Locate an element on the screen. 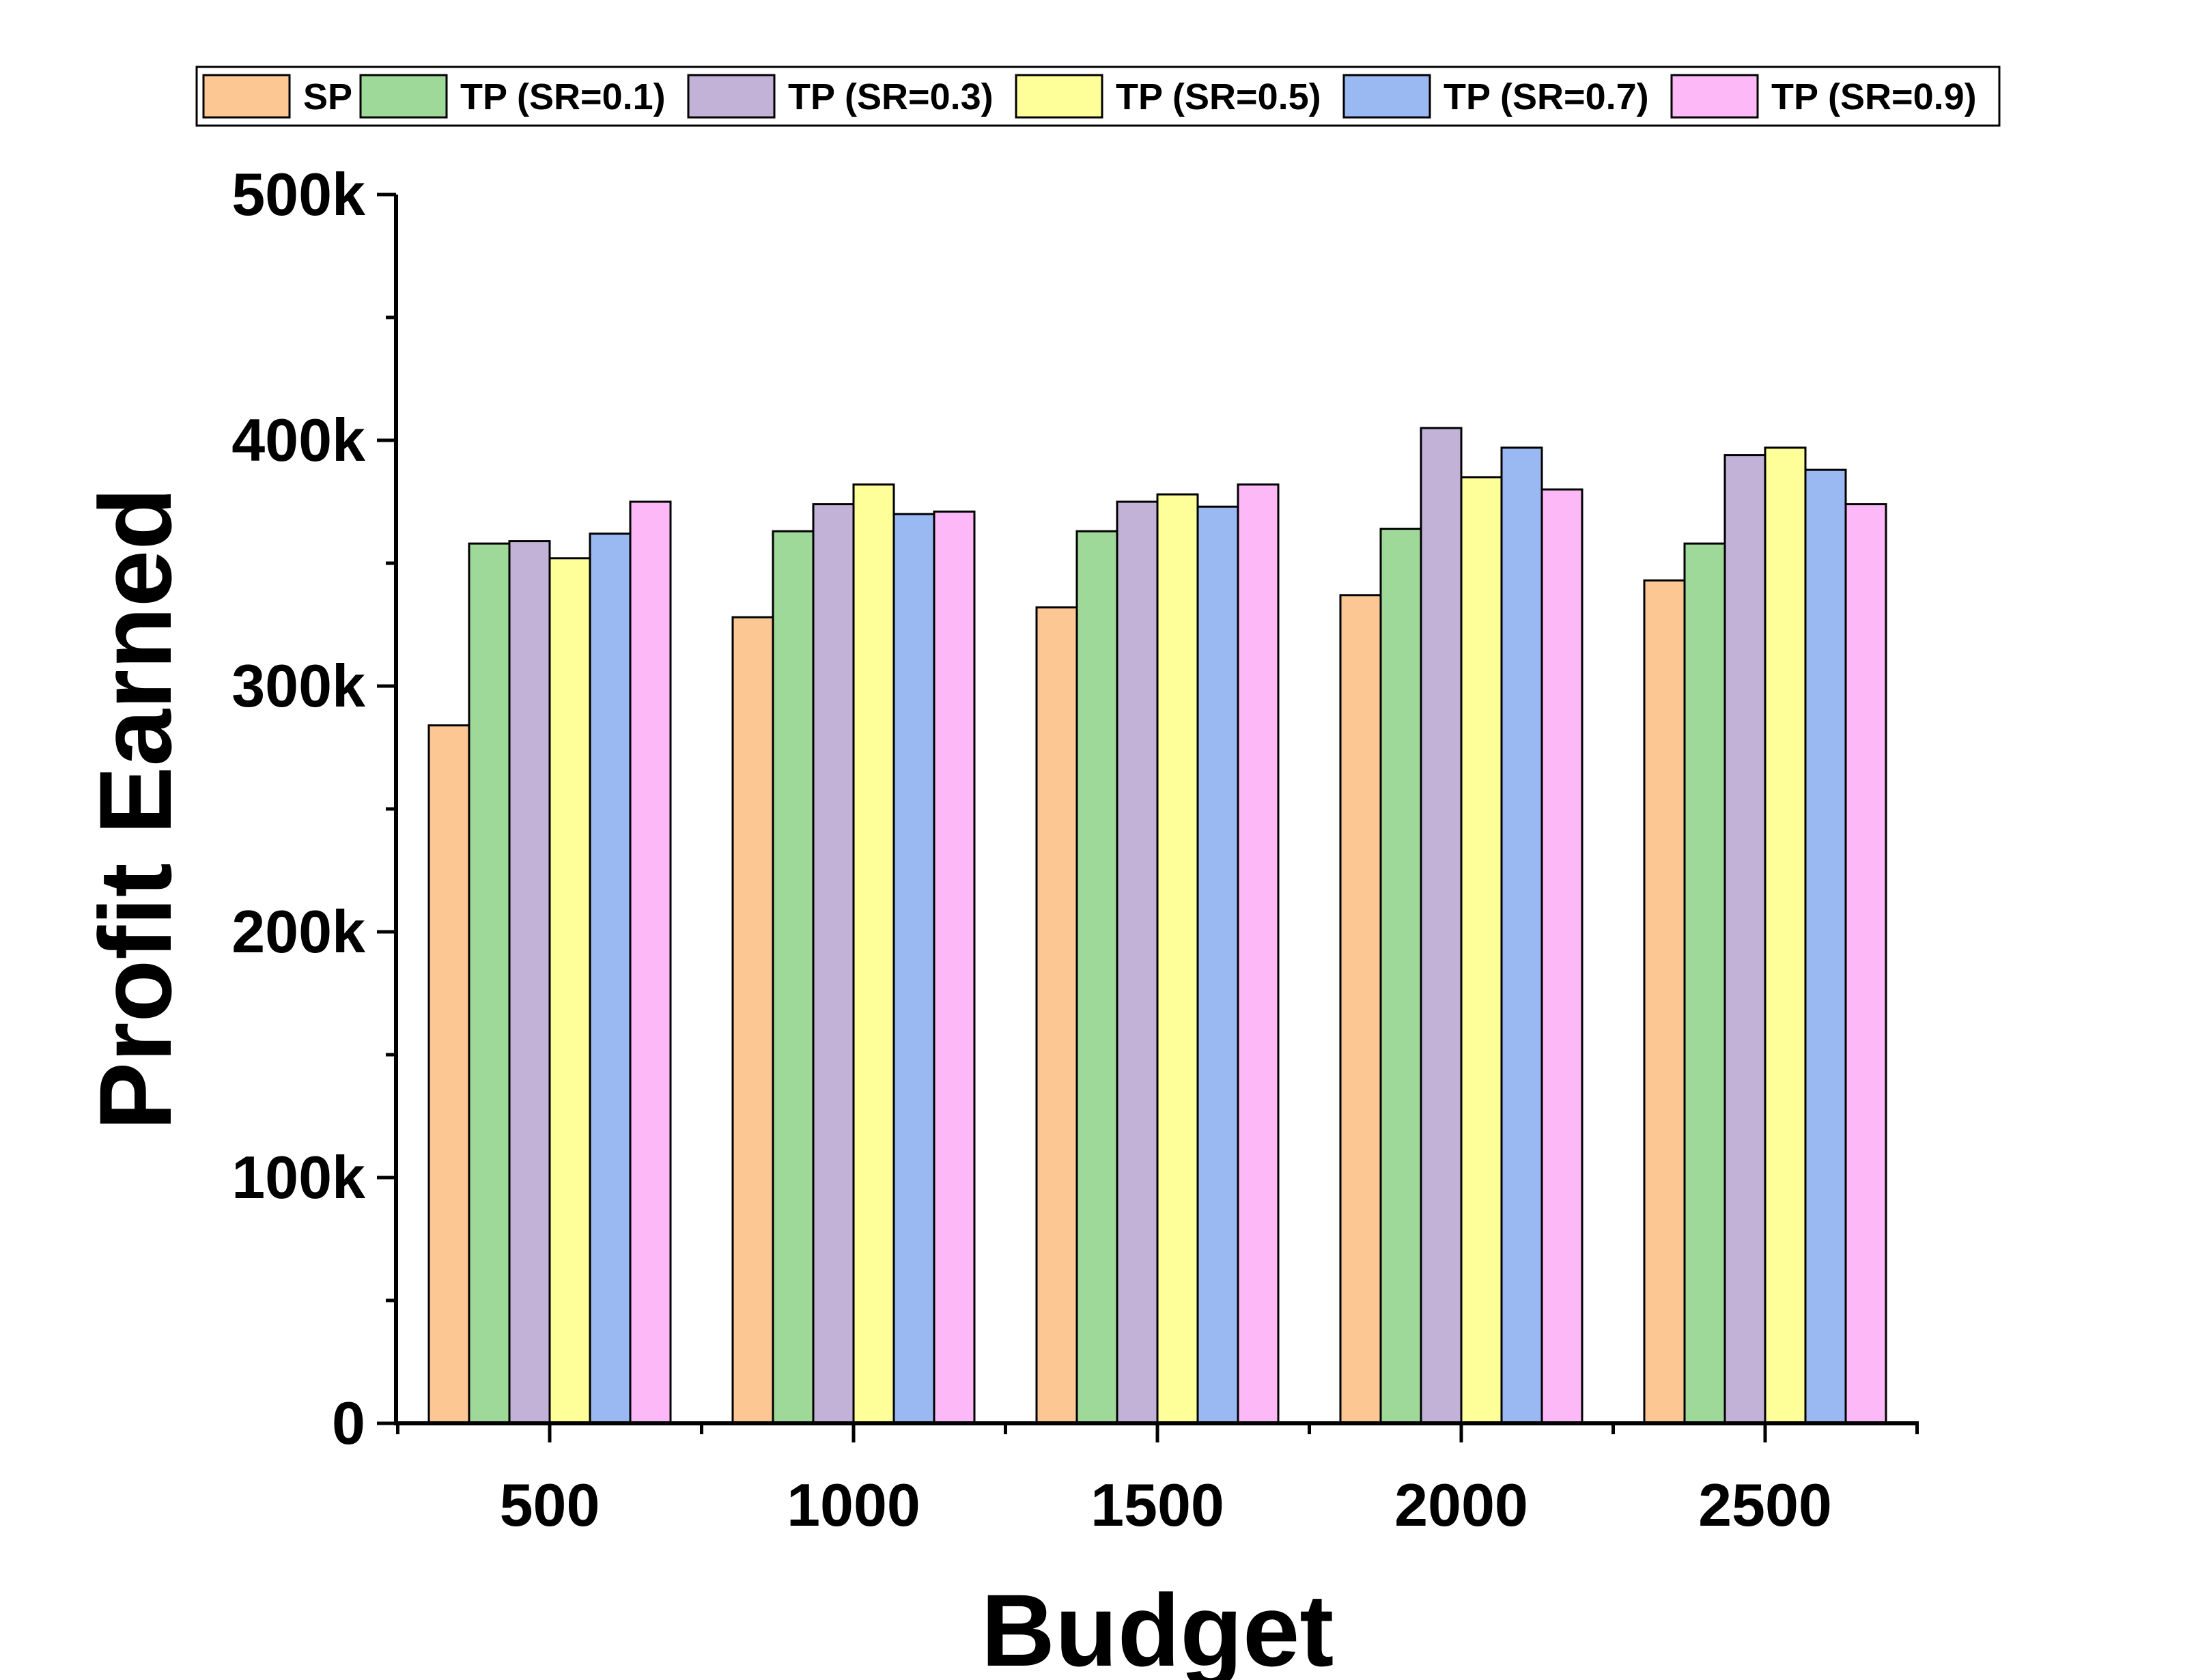 This screenshot has width=2196, height=1680. legend-label: TP (SR=0.7) is located at coordinates (1547, 96).